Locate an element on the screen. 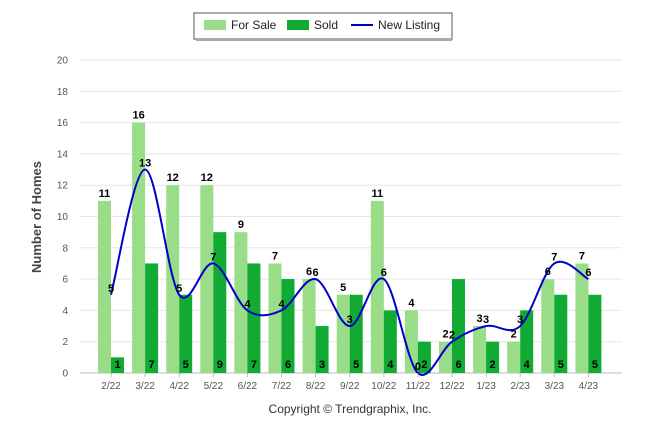  legend-box is located at coordinates (323, 26).